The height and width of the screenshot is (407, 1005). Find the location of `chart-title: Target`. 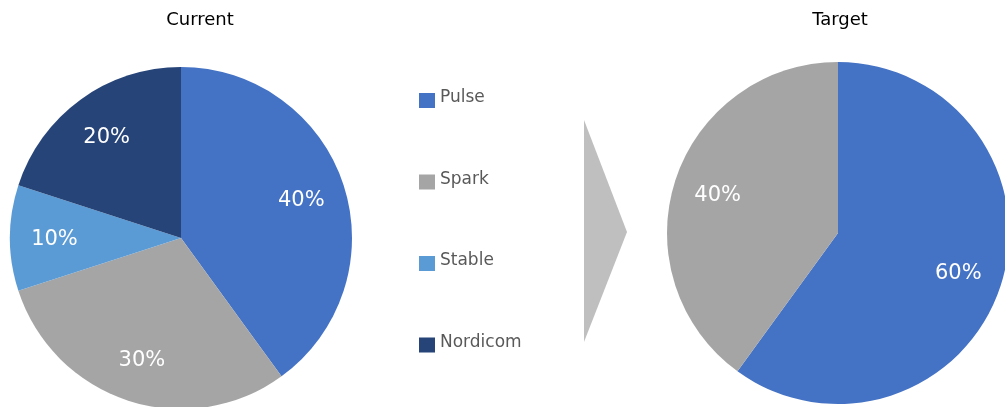

chart-title: Target is located at coordinates (839, 18).